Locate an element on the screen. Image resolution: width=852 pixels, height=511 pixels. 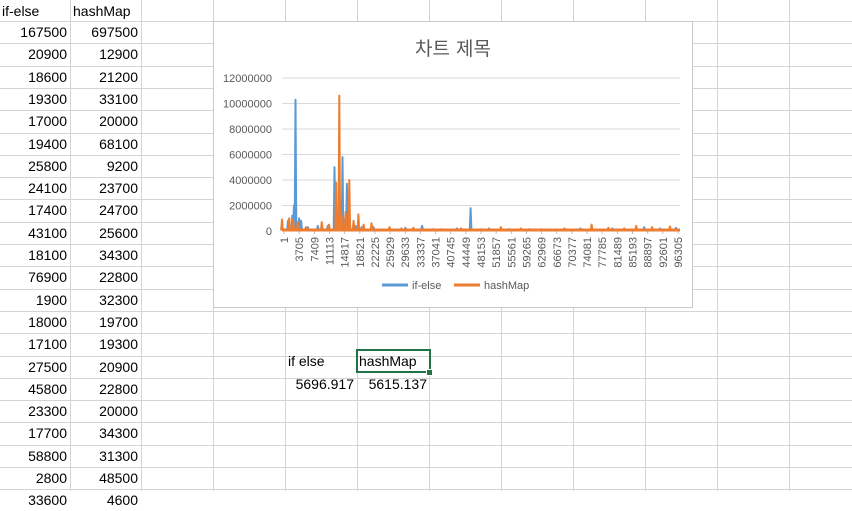
cell-if-else: 76900 is located at coordinates (47, 277).